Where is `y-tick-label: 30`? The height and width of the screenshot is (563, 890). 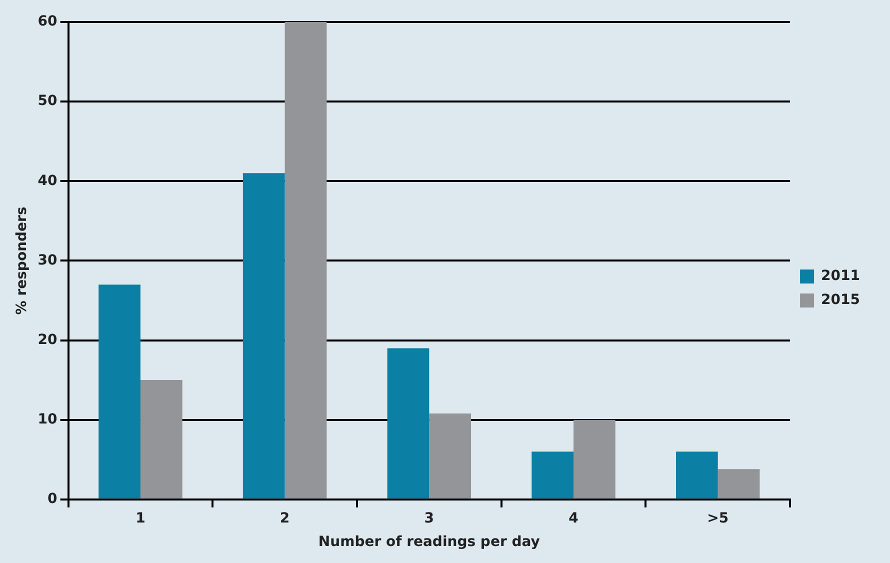
y-tick-label: 30 is located at coordinates (48, 260).